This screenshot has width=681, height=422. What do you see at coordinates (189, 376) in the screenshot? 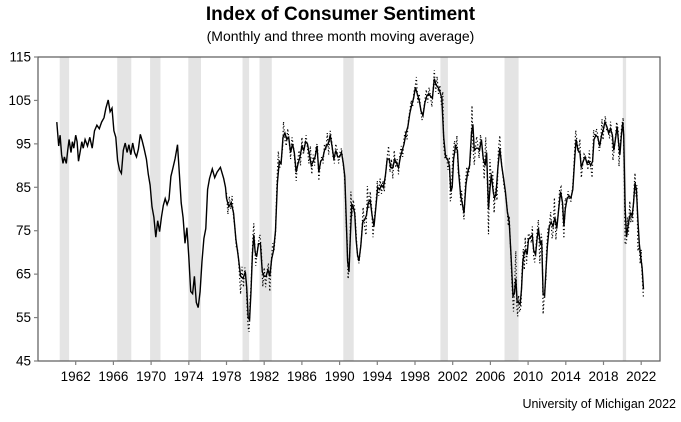
I see `x-axis-tick-label: 1974` at bounding box center [189, 376].